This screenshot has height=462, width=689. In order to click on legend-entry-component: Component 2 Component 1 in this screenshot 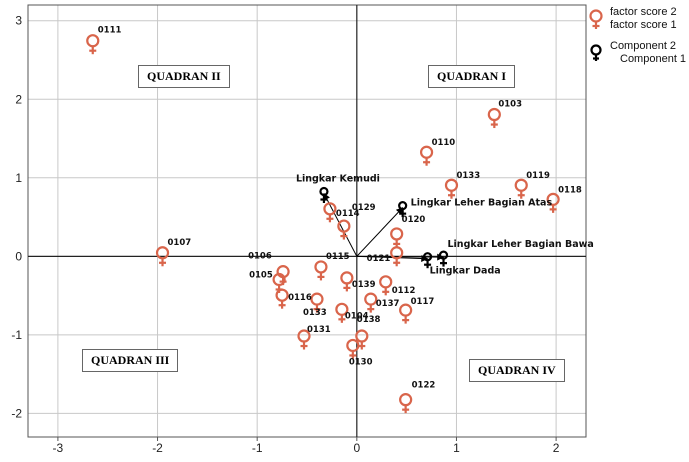, I will do `click(638, 57)`.